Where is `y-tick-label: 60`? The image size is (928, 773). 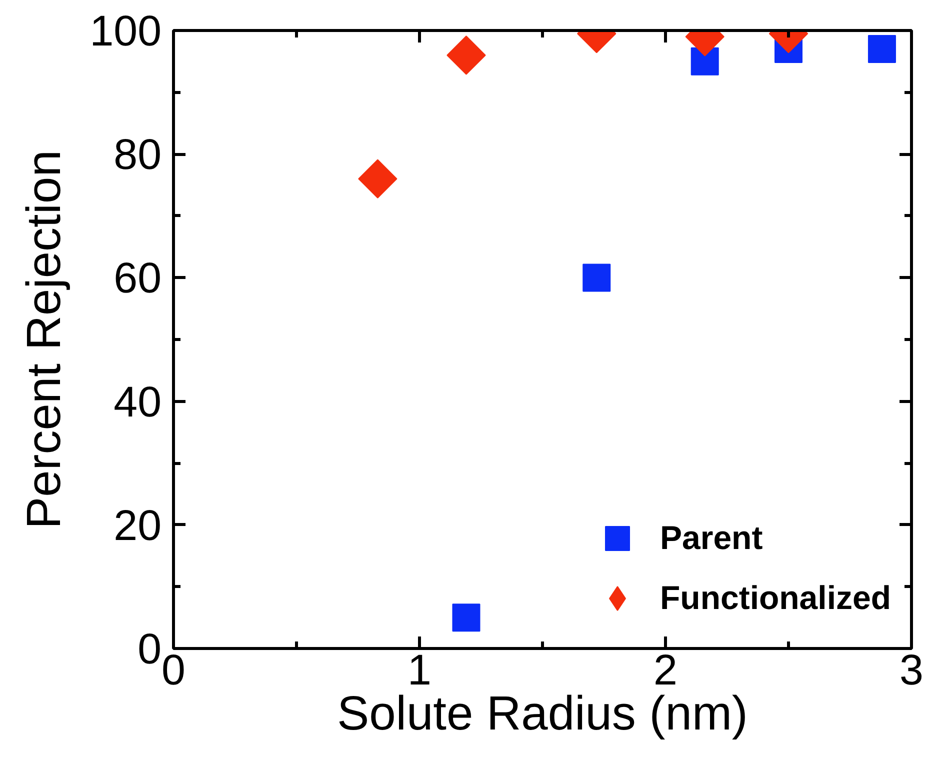 y-tick-label: 60 is located at coordinates (138, 278).